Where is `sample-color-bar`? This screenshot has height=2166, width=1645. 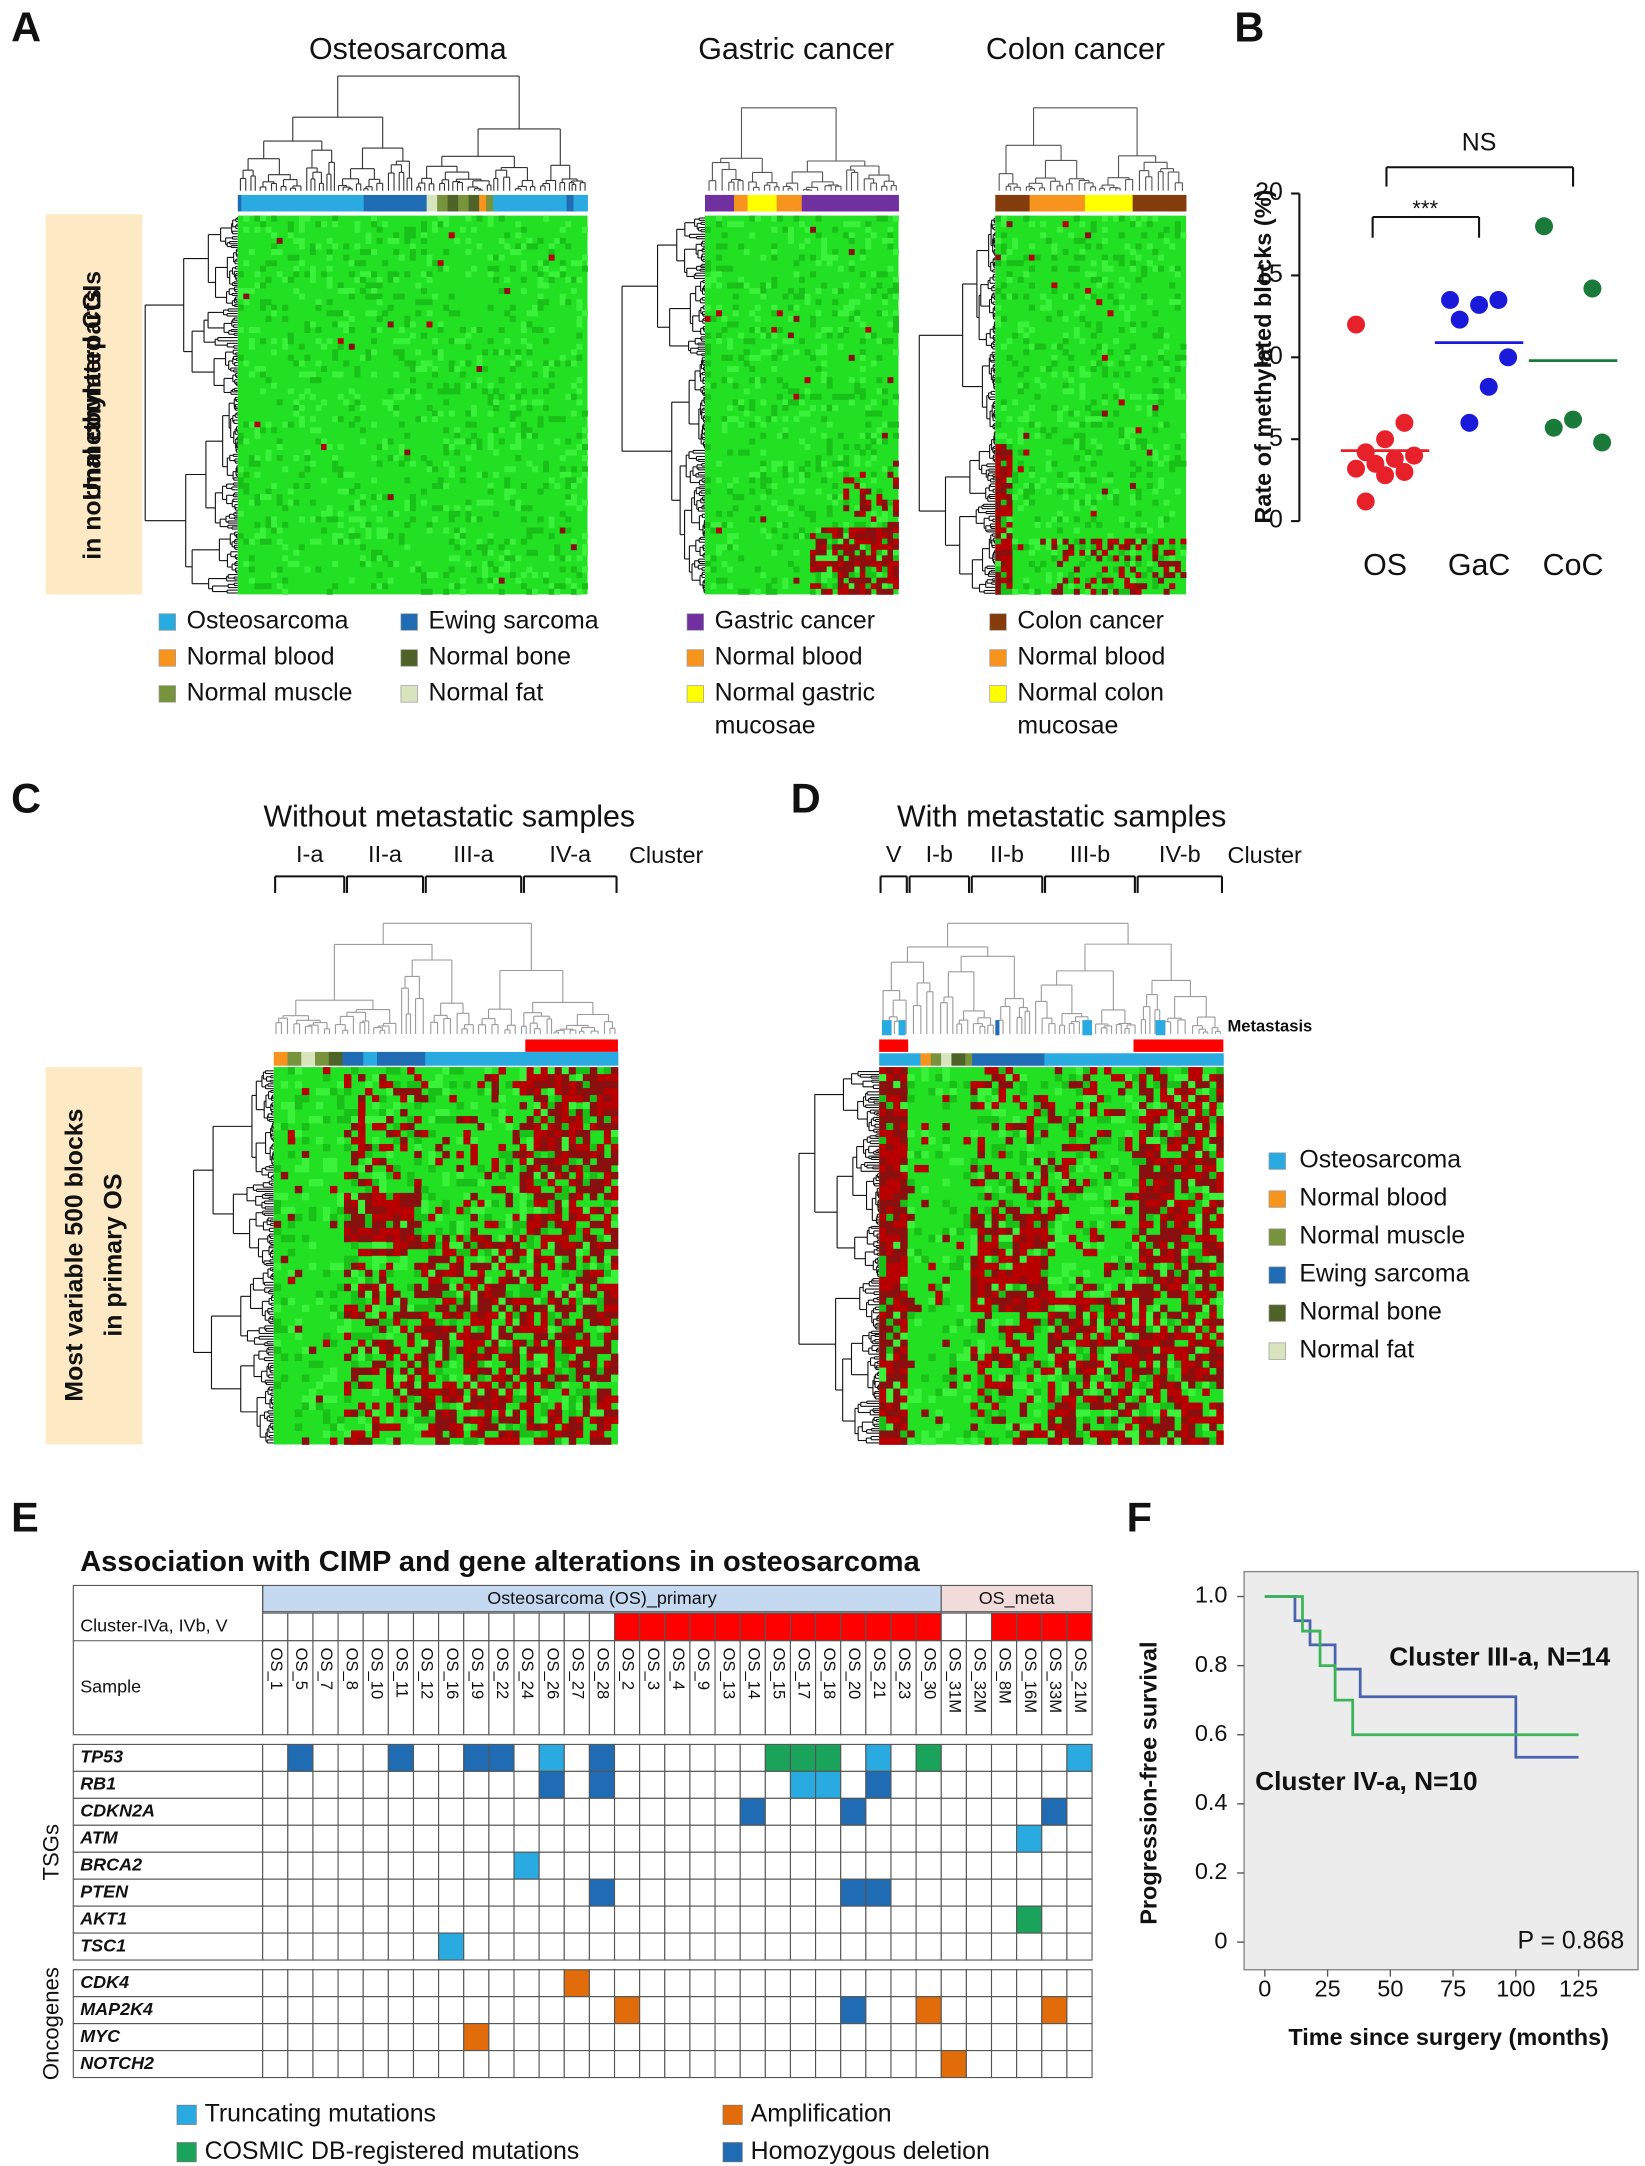
sample-color-bar is located at coordinates (443, 203).